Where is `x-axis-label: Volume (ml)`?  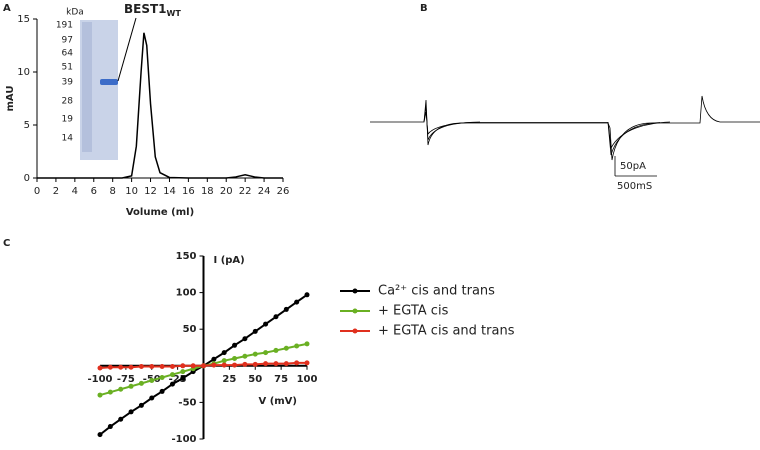 x-axis-label: Volume (ml) is located at coordinates (160, 212).